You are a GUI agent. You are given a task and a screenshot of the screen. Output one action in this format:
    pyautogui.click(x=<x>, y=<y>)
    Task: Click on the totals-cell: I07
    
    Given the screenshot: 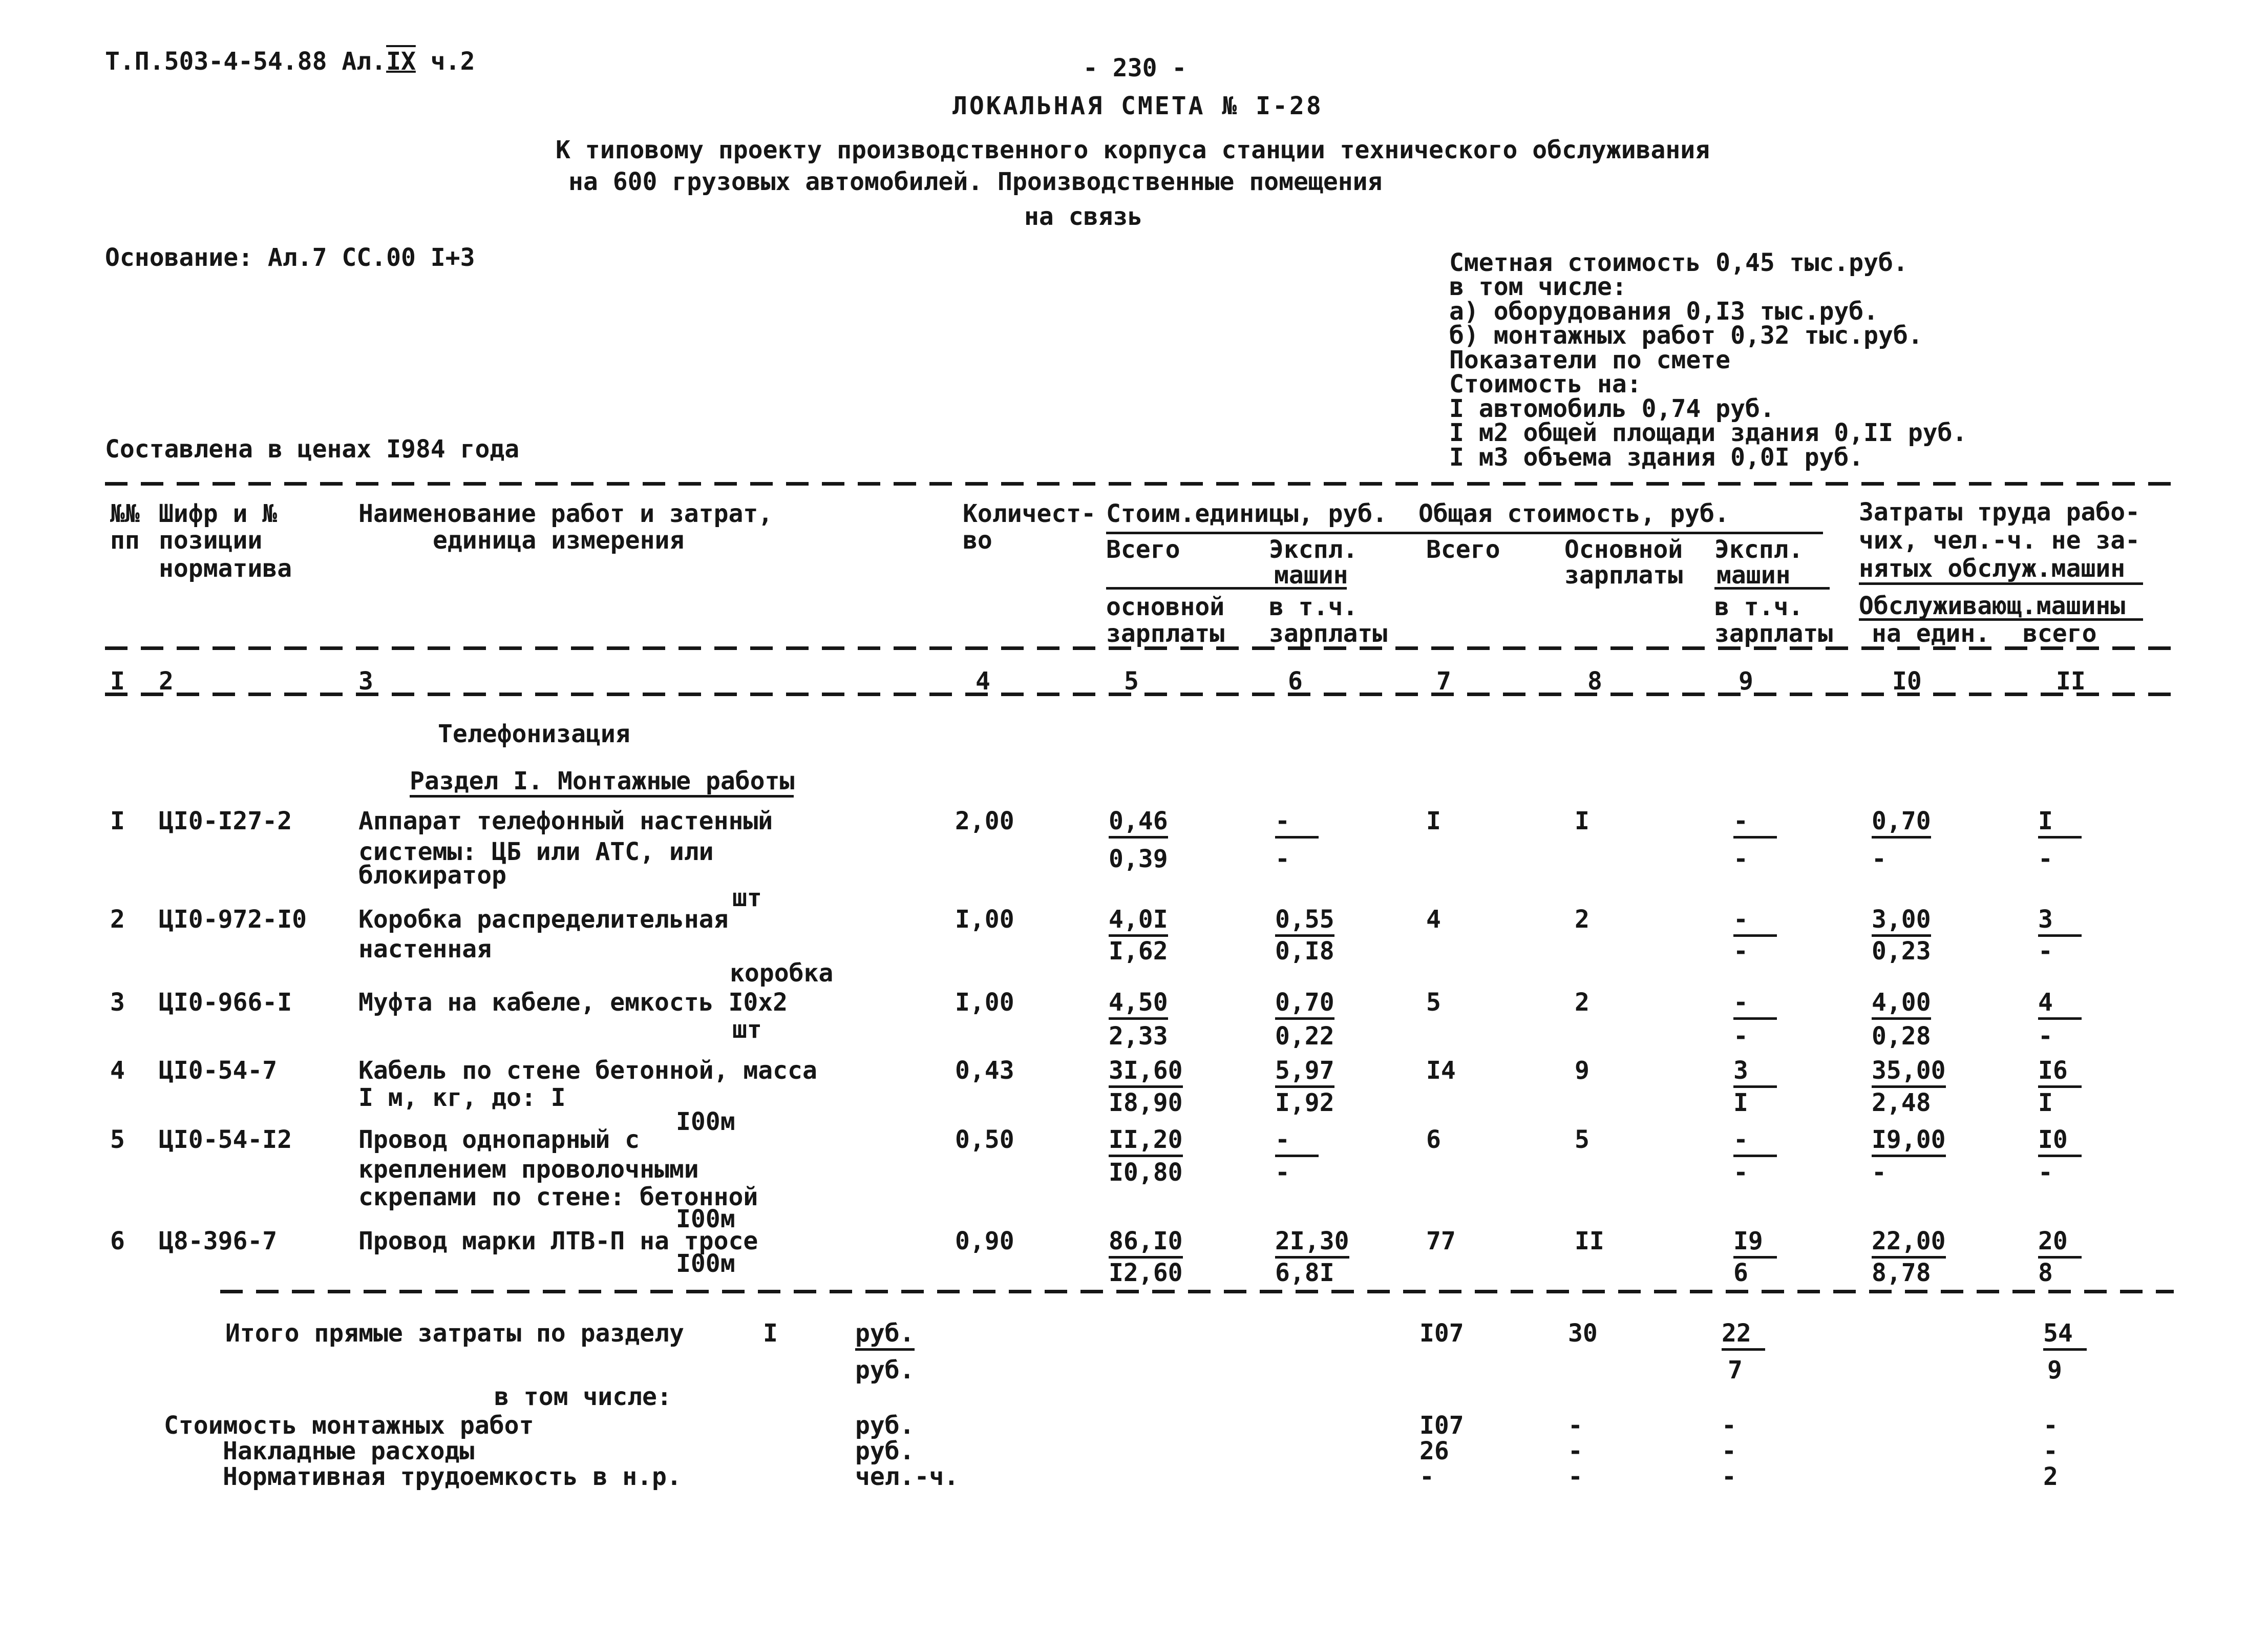 What is the action you would take?
    pyautogui.click(x=1441, y=1333)
    